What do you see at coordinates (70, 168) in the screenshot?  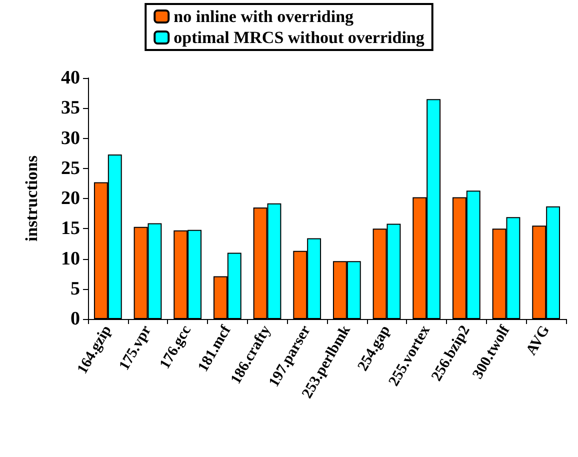 I see `y-tick-label: 25` at bounding box center [70, 168].